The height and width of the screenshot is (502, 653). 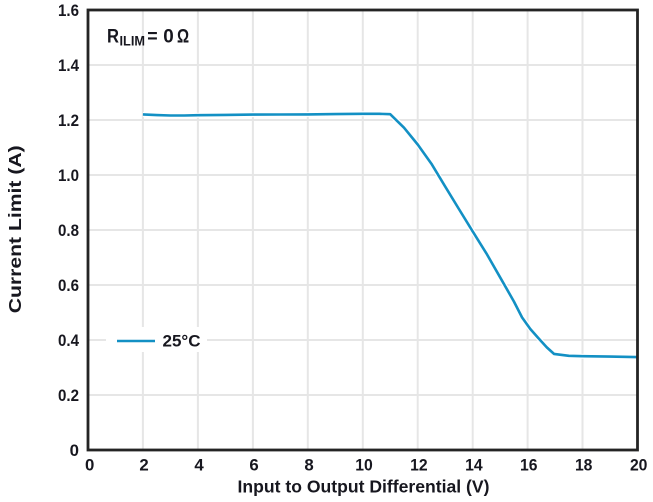 What do you see at coordinates (584, 464) in the screenshot?
I see `svg-text: 18` at bounding box center [584, 464].